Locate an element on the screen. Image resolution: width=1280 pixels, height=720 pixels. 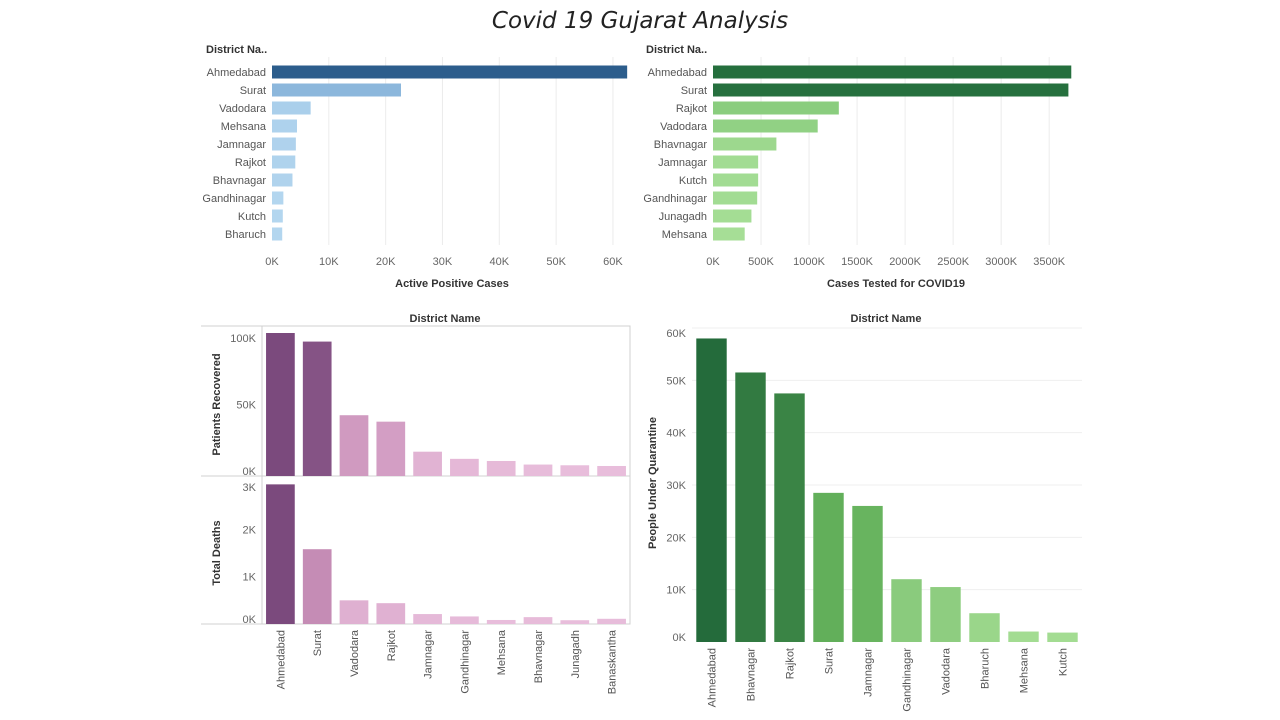
chart1-category-label: Rajkot is located at coordinates (250, 163).